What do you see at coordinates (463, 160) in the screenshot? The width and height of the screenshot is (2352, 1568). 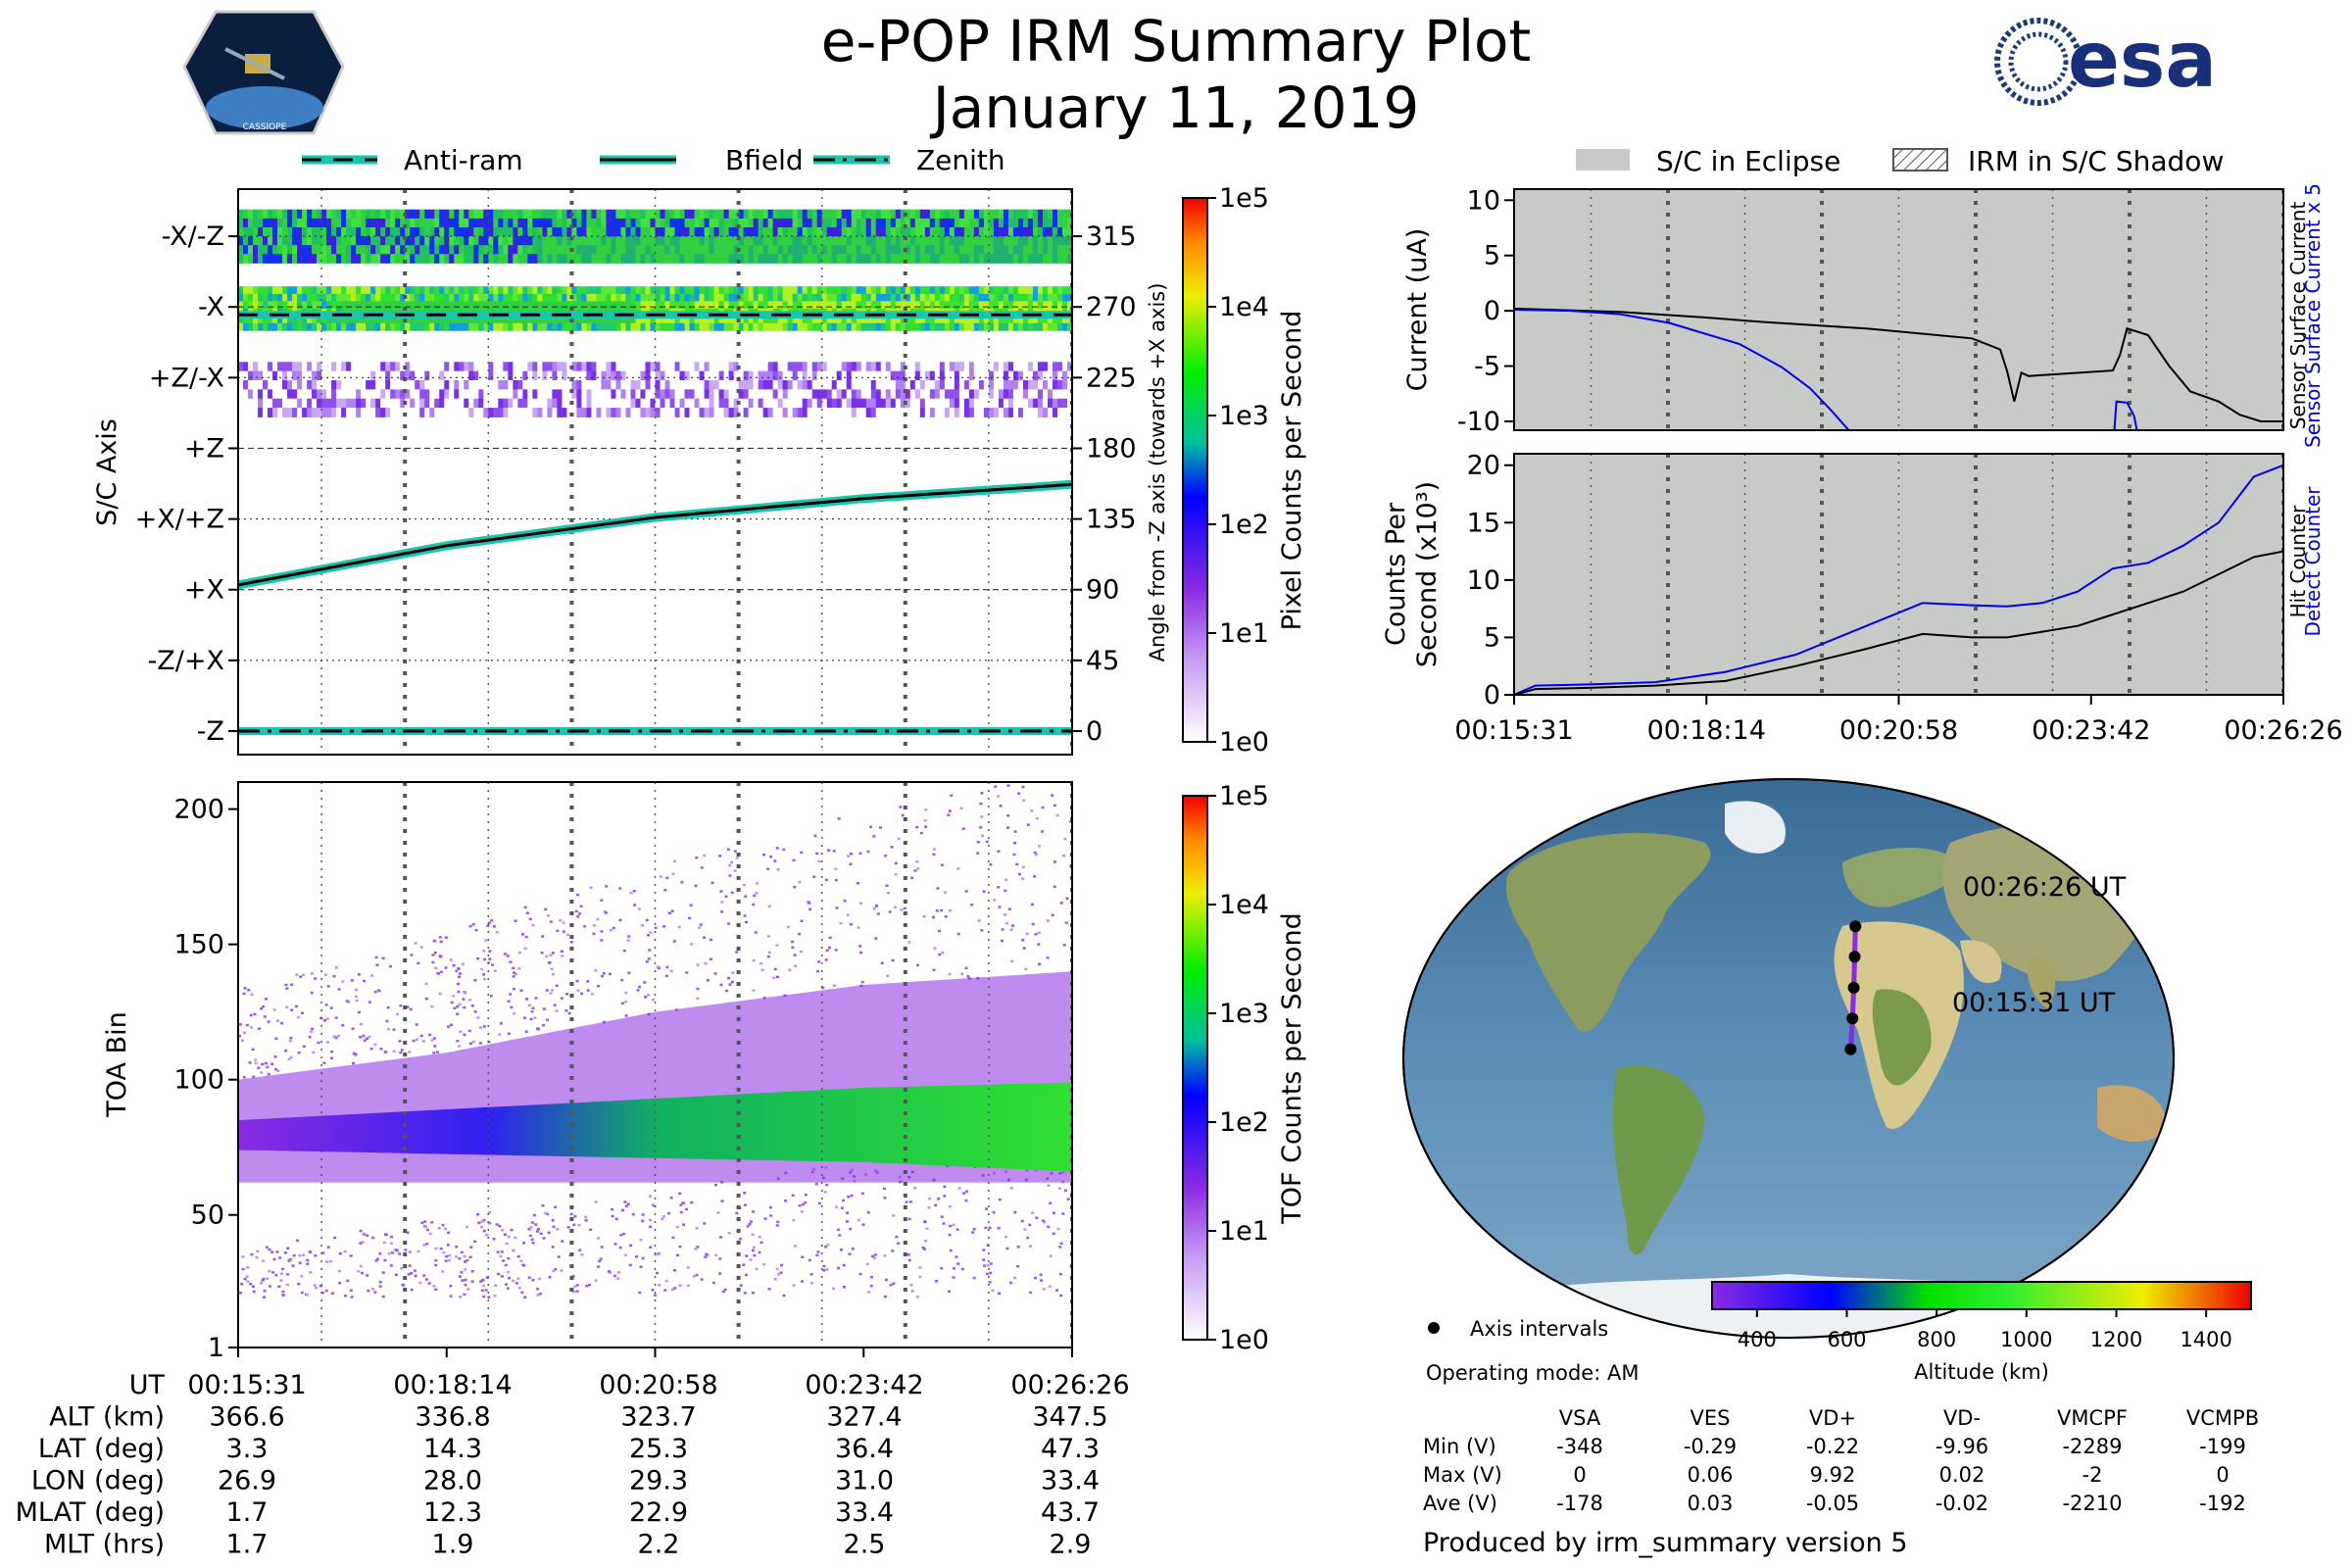 I see `legend-antiram: Anti-ram` at bounding box center [463, 160].